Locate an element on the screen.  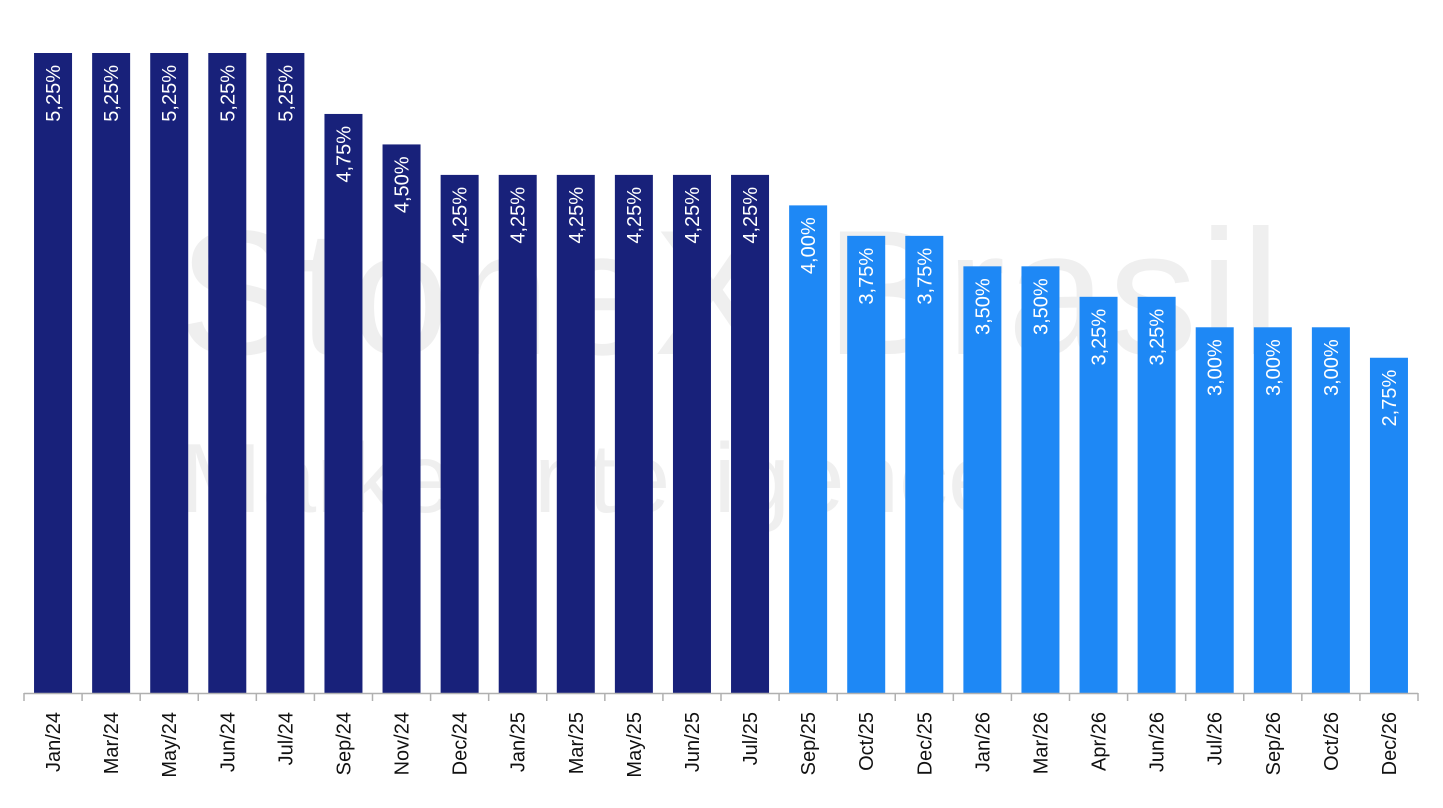
value-label: 4,50% is located at coordinates (403, 184).